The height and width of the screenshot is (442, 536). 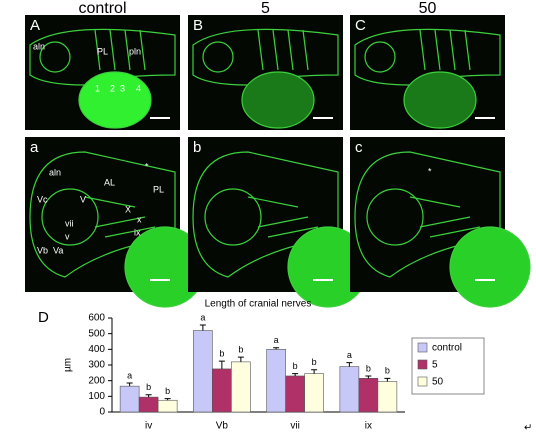 I want to click on y-tick-label: 0, so click(x=102, y=412).